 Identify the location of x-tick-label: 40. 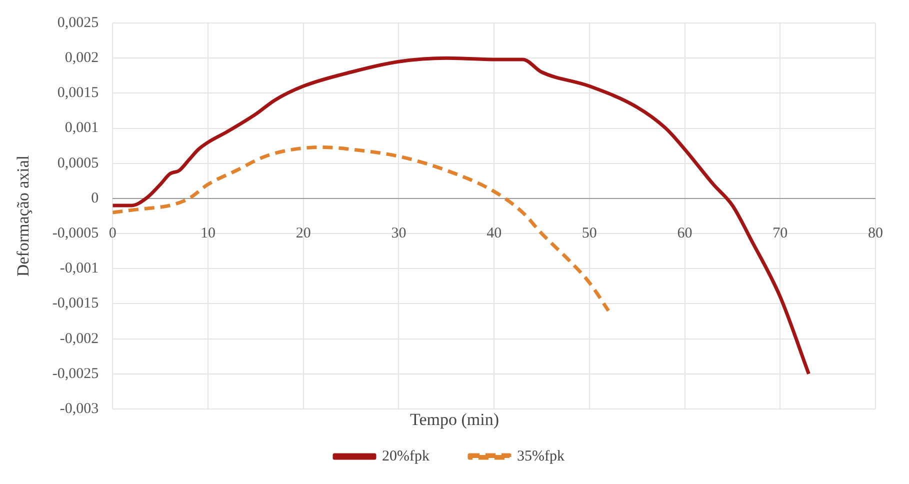
(494, 233).